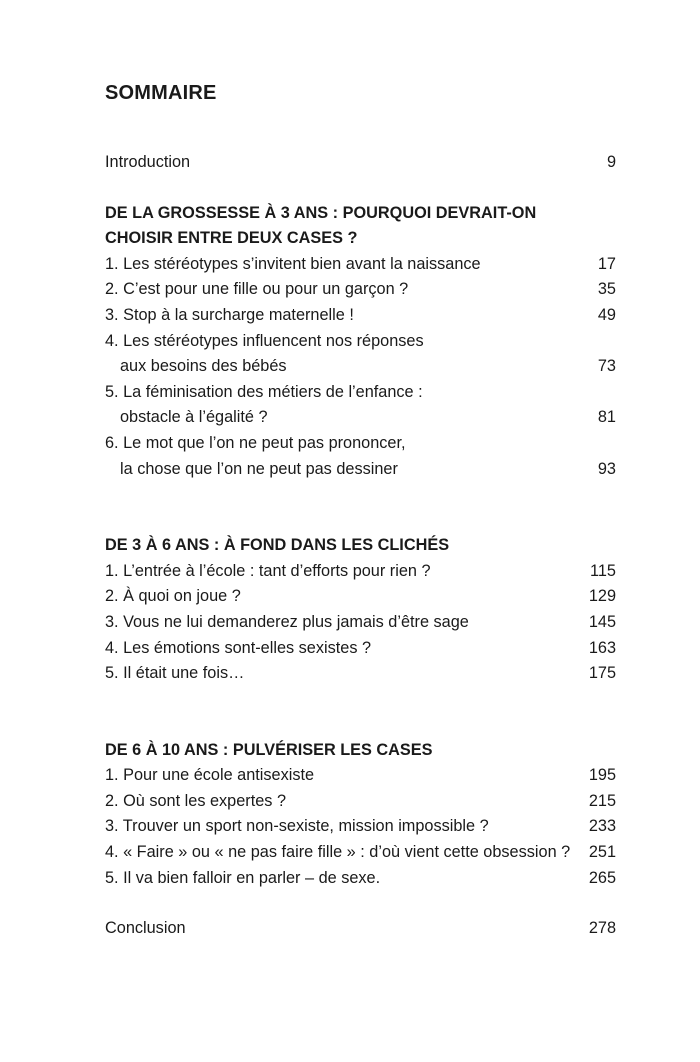 This screenshot has width=700, height=1062. What do you see at coordinates (360, 418) in the screenshot?
I see `toc-entry: obstacle à l’égalité ? 81` at bounding box center [360, 418].